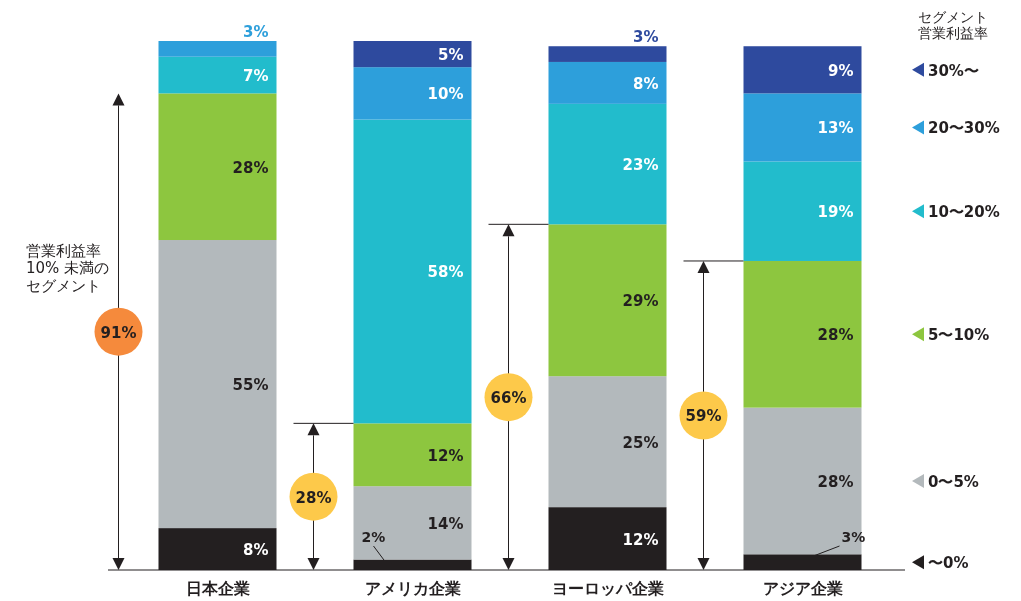 Image resolution: width=1021 pixels, height=601 pixels. What do you see at coordinates (445, 272) in the screenshot?
I see `data-label: 58%` at bounding box center [445, 272].